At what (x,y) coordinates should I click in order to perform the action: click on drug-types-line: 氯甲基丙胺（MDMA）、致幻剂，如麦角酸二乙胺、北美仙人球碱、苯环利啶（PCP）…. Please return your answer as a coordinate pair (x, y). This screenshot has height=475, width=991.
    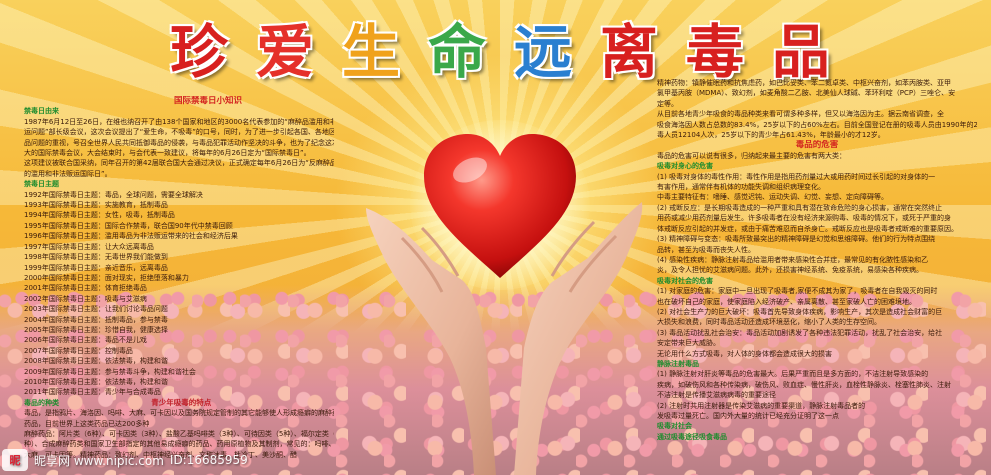
    Looking at the image, I should click on (806, 93).